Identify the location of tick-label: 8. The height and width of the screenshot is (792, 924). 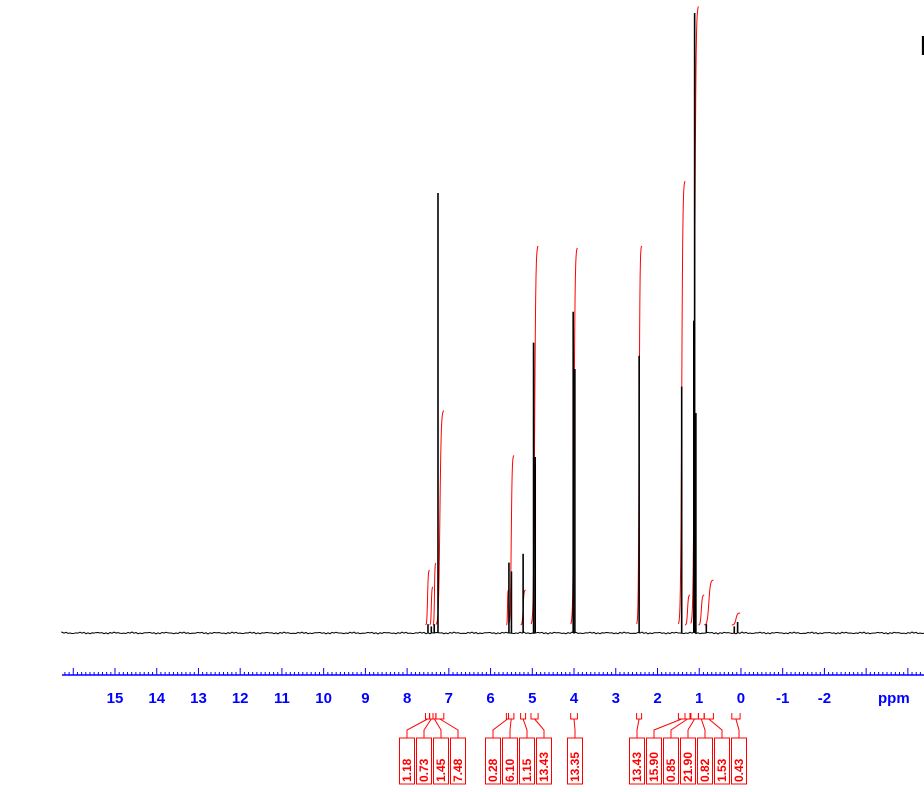
(407, 698).